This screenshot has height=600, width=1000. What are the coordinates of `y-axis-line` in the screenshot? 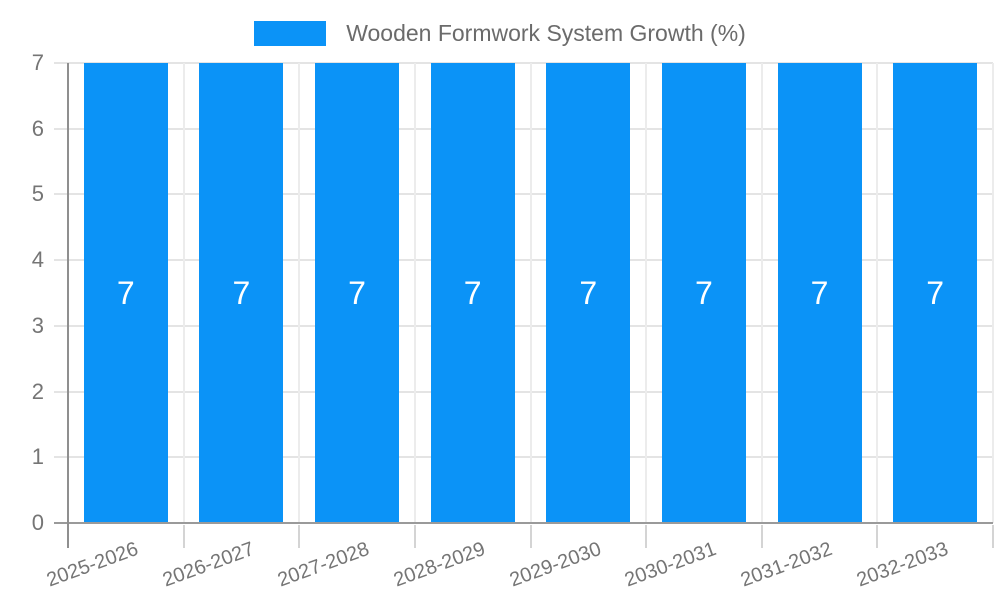 It's located at (68, 305).